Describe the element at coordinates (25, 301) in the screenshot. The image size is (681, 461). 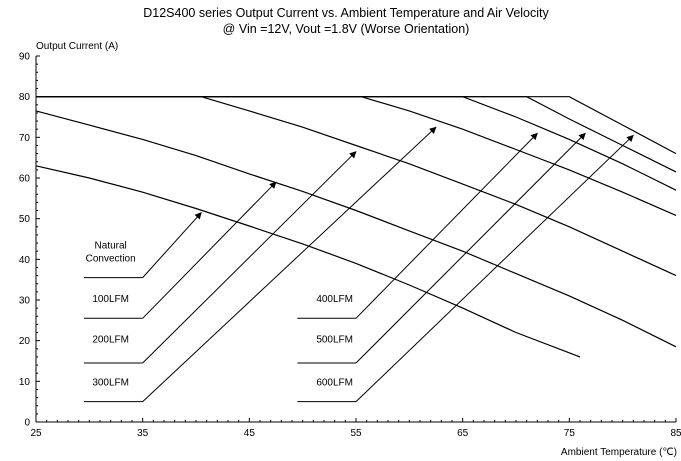
I see `y-tick-label-30: 30` at that location.